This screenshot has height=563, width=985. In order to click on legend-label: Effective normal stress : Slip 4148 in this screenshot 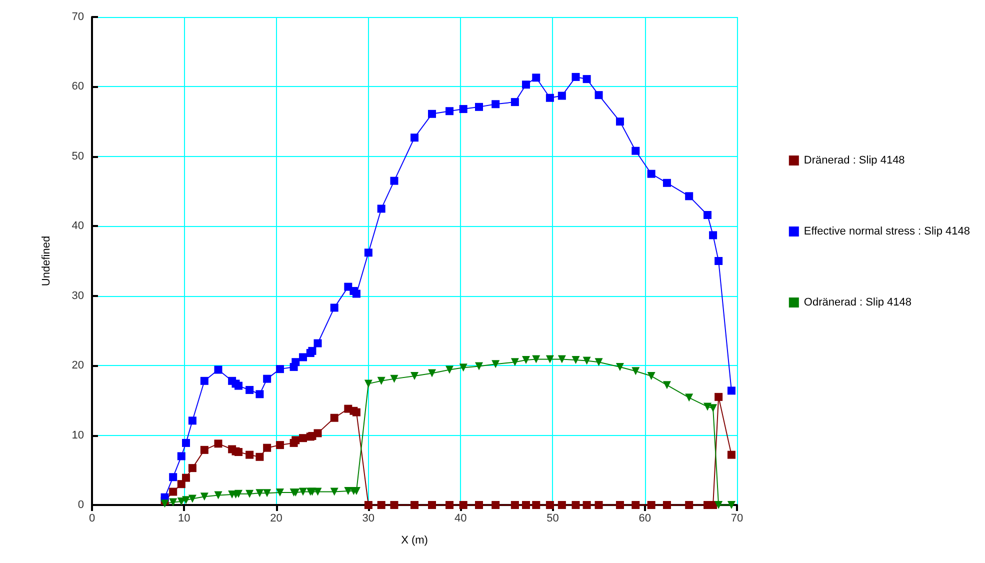, I will do `click(887, 232)`.